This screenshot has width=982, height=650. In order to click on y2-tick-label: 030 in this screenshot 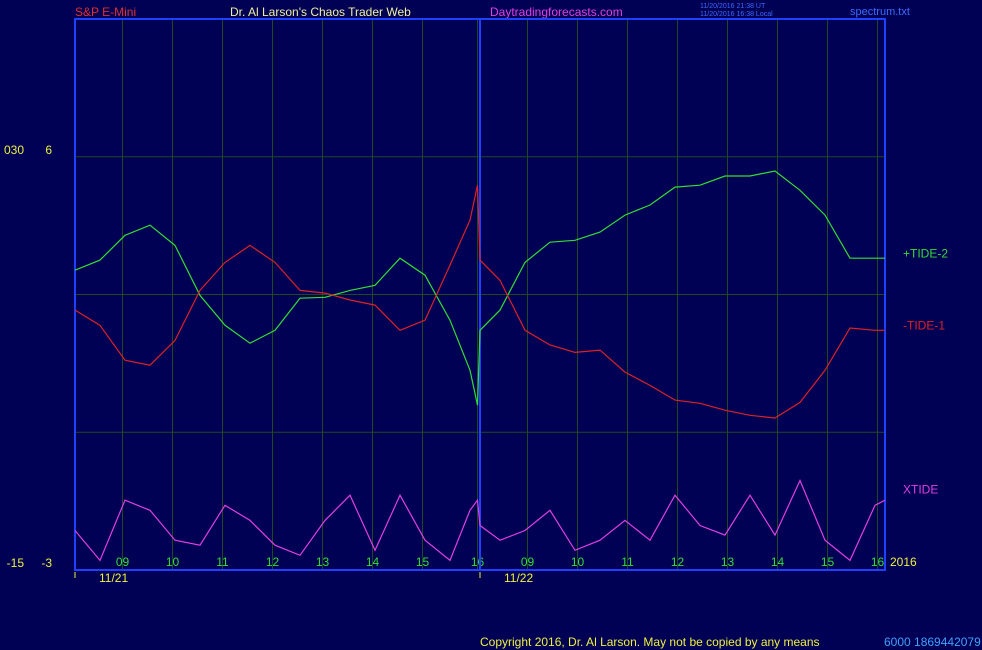, I will do `click(14, 150)`.